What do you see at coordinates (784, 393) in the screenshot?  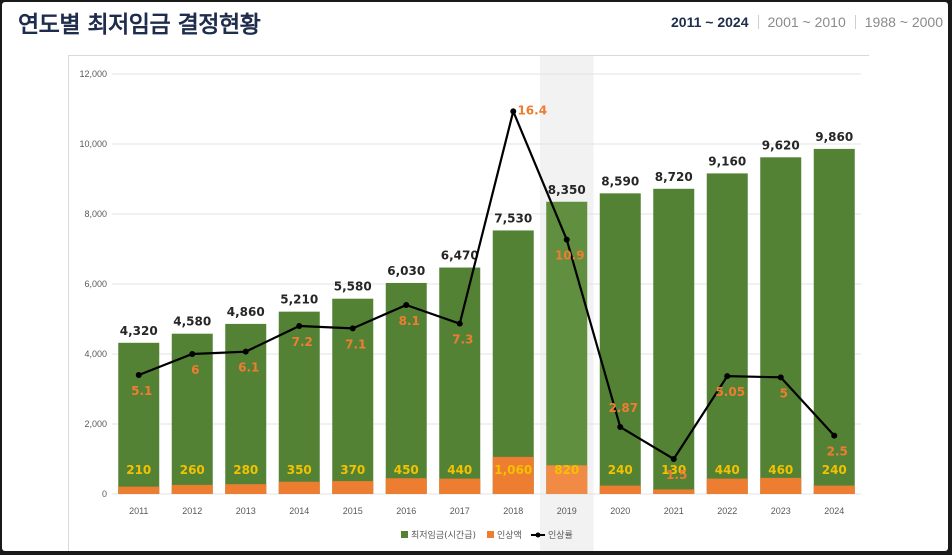 I see `rate-value-label: 5` at bounding box center [784, 393].